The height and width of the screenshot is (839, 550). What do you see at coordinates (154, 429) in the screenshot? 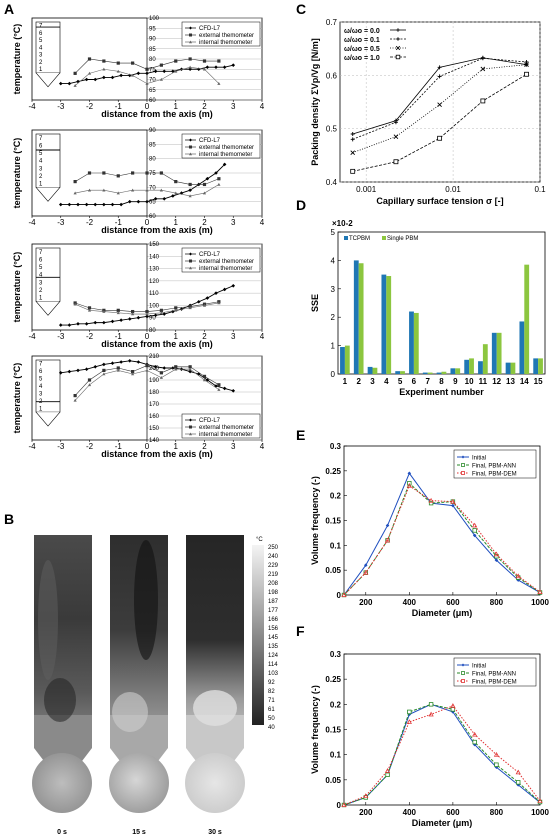
I see `y-tick-label: 150` at bounding box center [154, 429].